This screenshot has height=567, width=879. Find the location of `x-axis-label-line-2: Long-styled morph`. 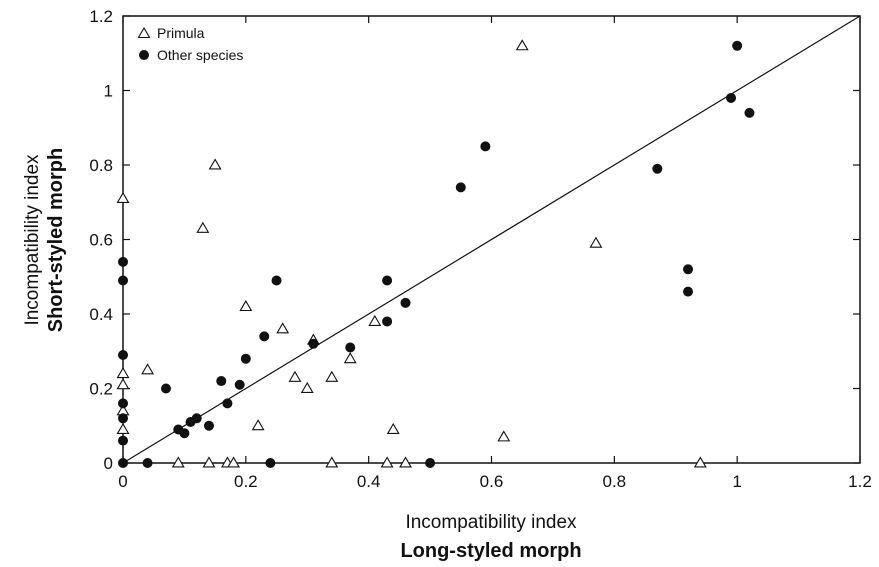

x-axis-label-line-2: Long-styled morph is located at coordinates (490, 551).